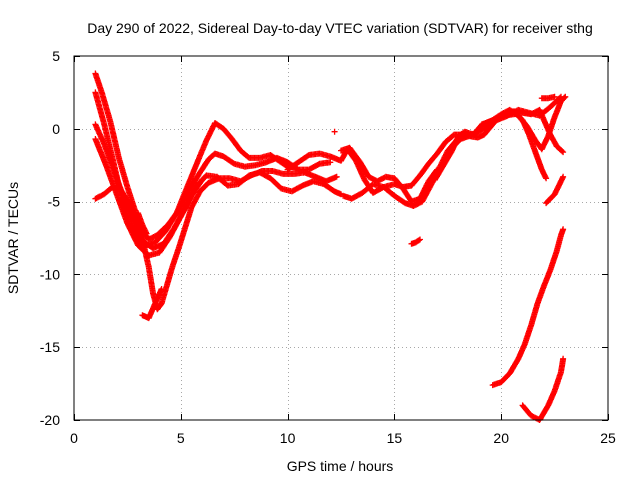  What do you see at coordinates (523, 131) in the screenshot?
I see `series-track-m` at bounding box center [523, 131].